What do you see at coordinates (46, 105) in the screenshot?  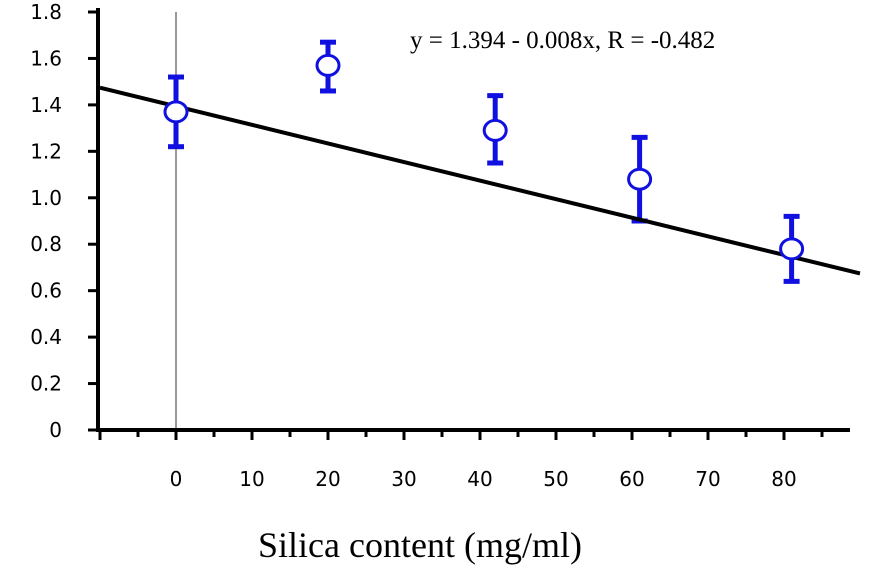 I see `y-tick-label: 1.4` at bounding box center [46, 105].